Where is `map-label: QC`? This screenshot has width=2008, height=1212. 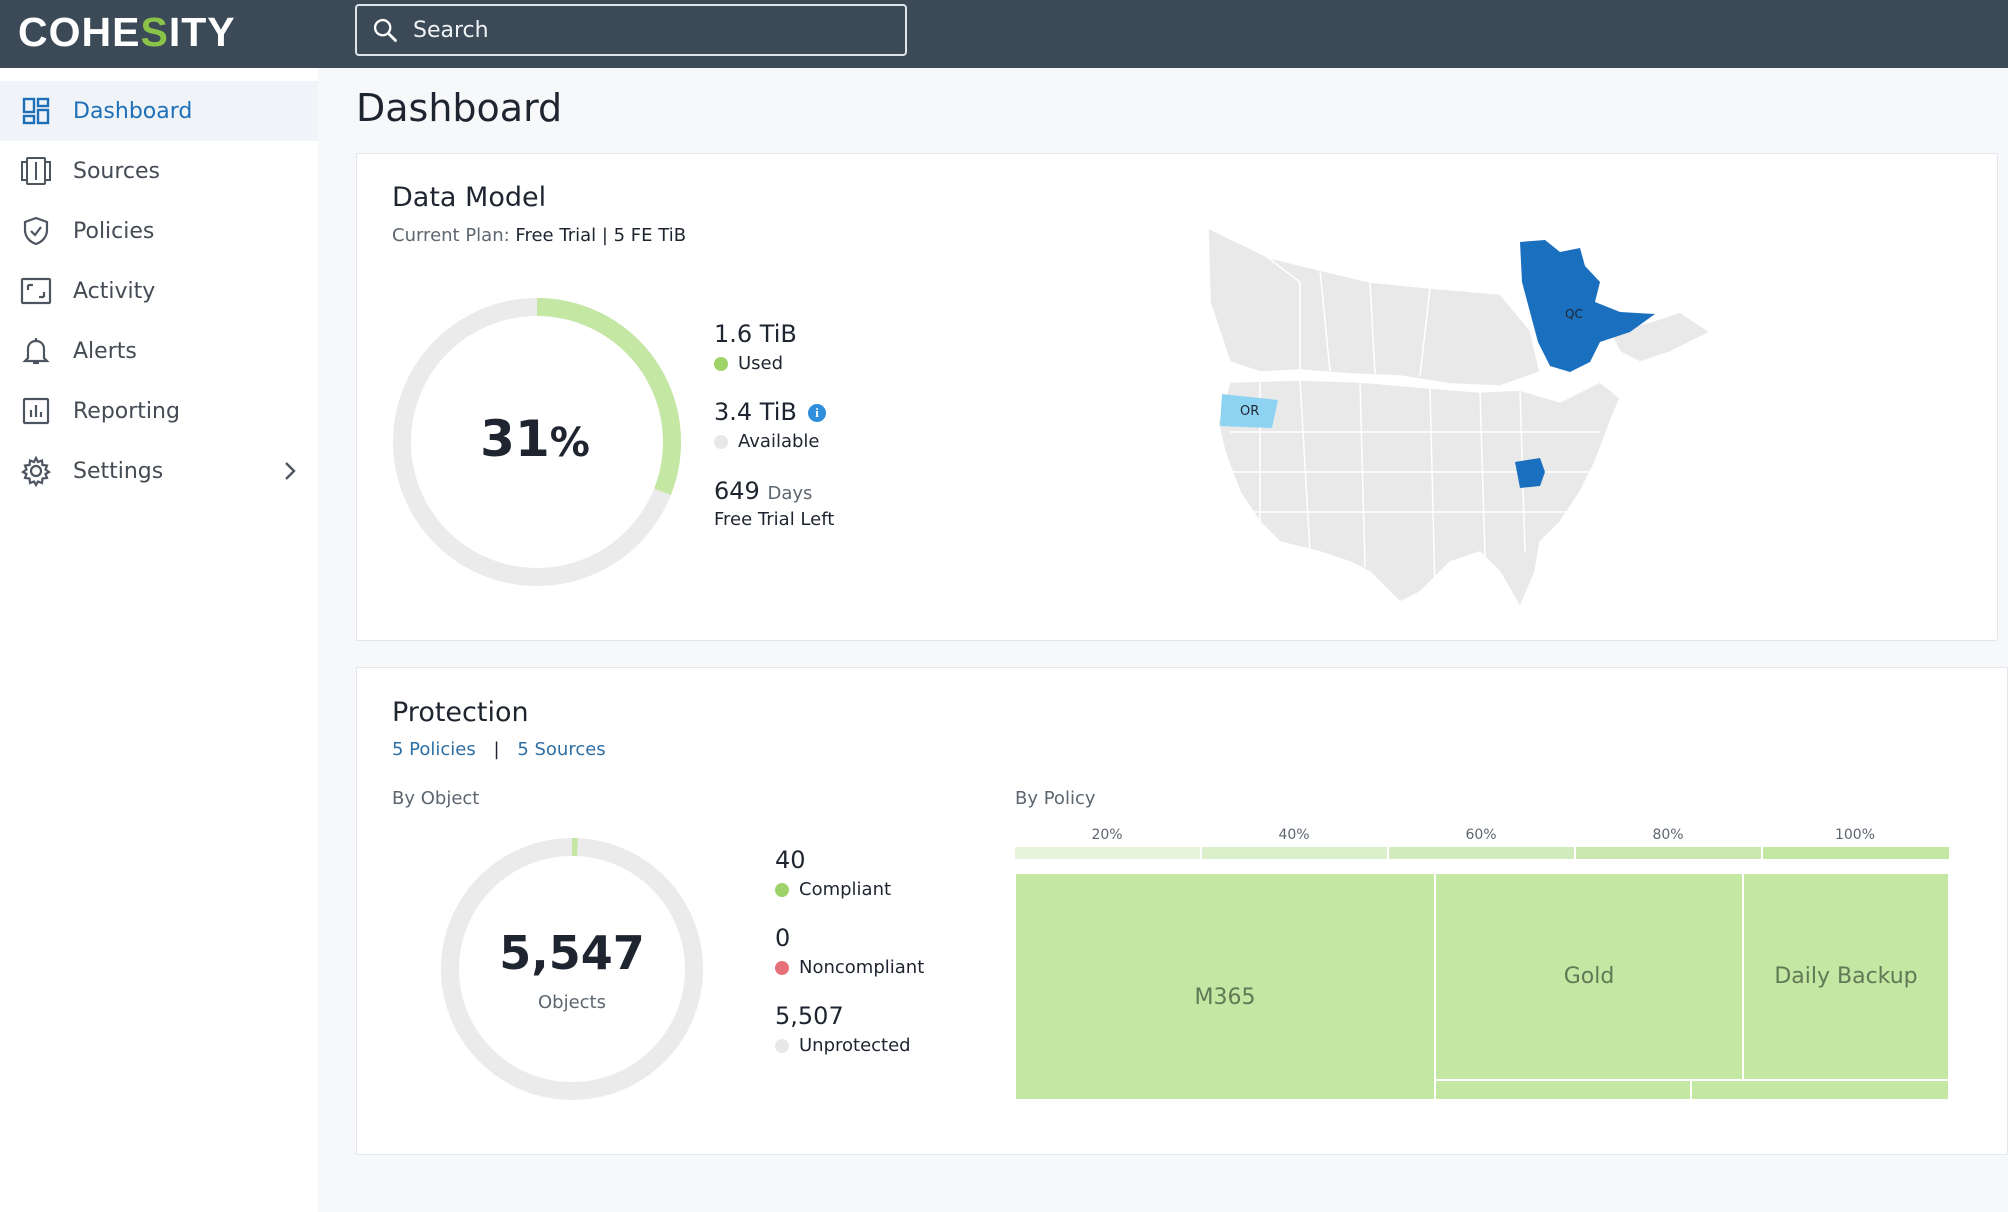
map-label: QC is located at coordinates (1574, 314).